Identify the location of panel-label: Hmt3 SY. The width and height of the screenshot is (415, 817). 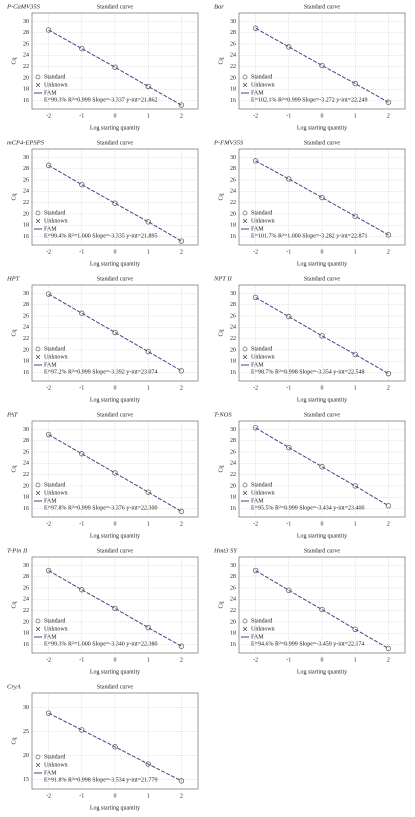
(225, 550).